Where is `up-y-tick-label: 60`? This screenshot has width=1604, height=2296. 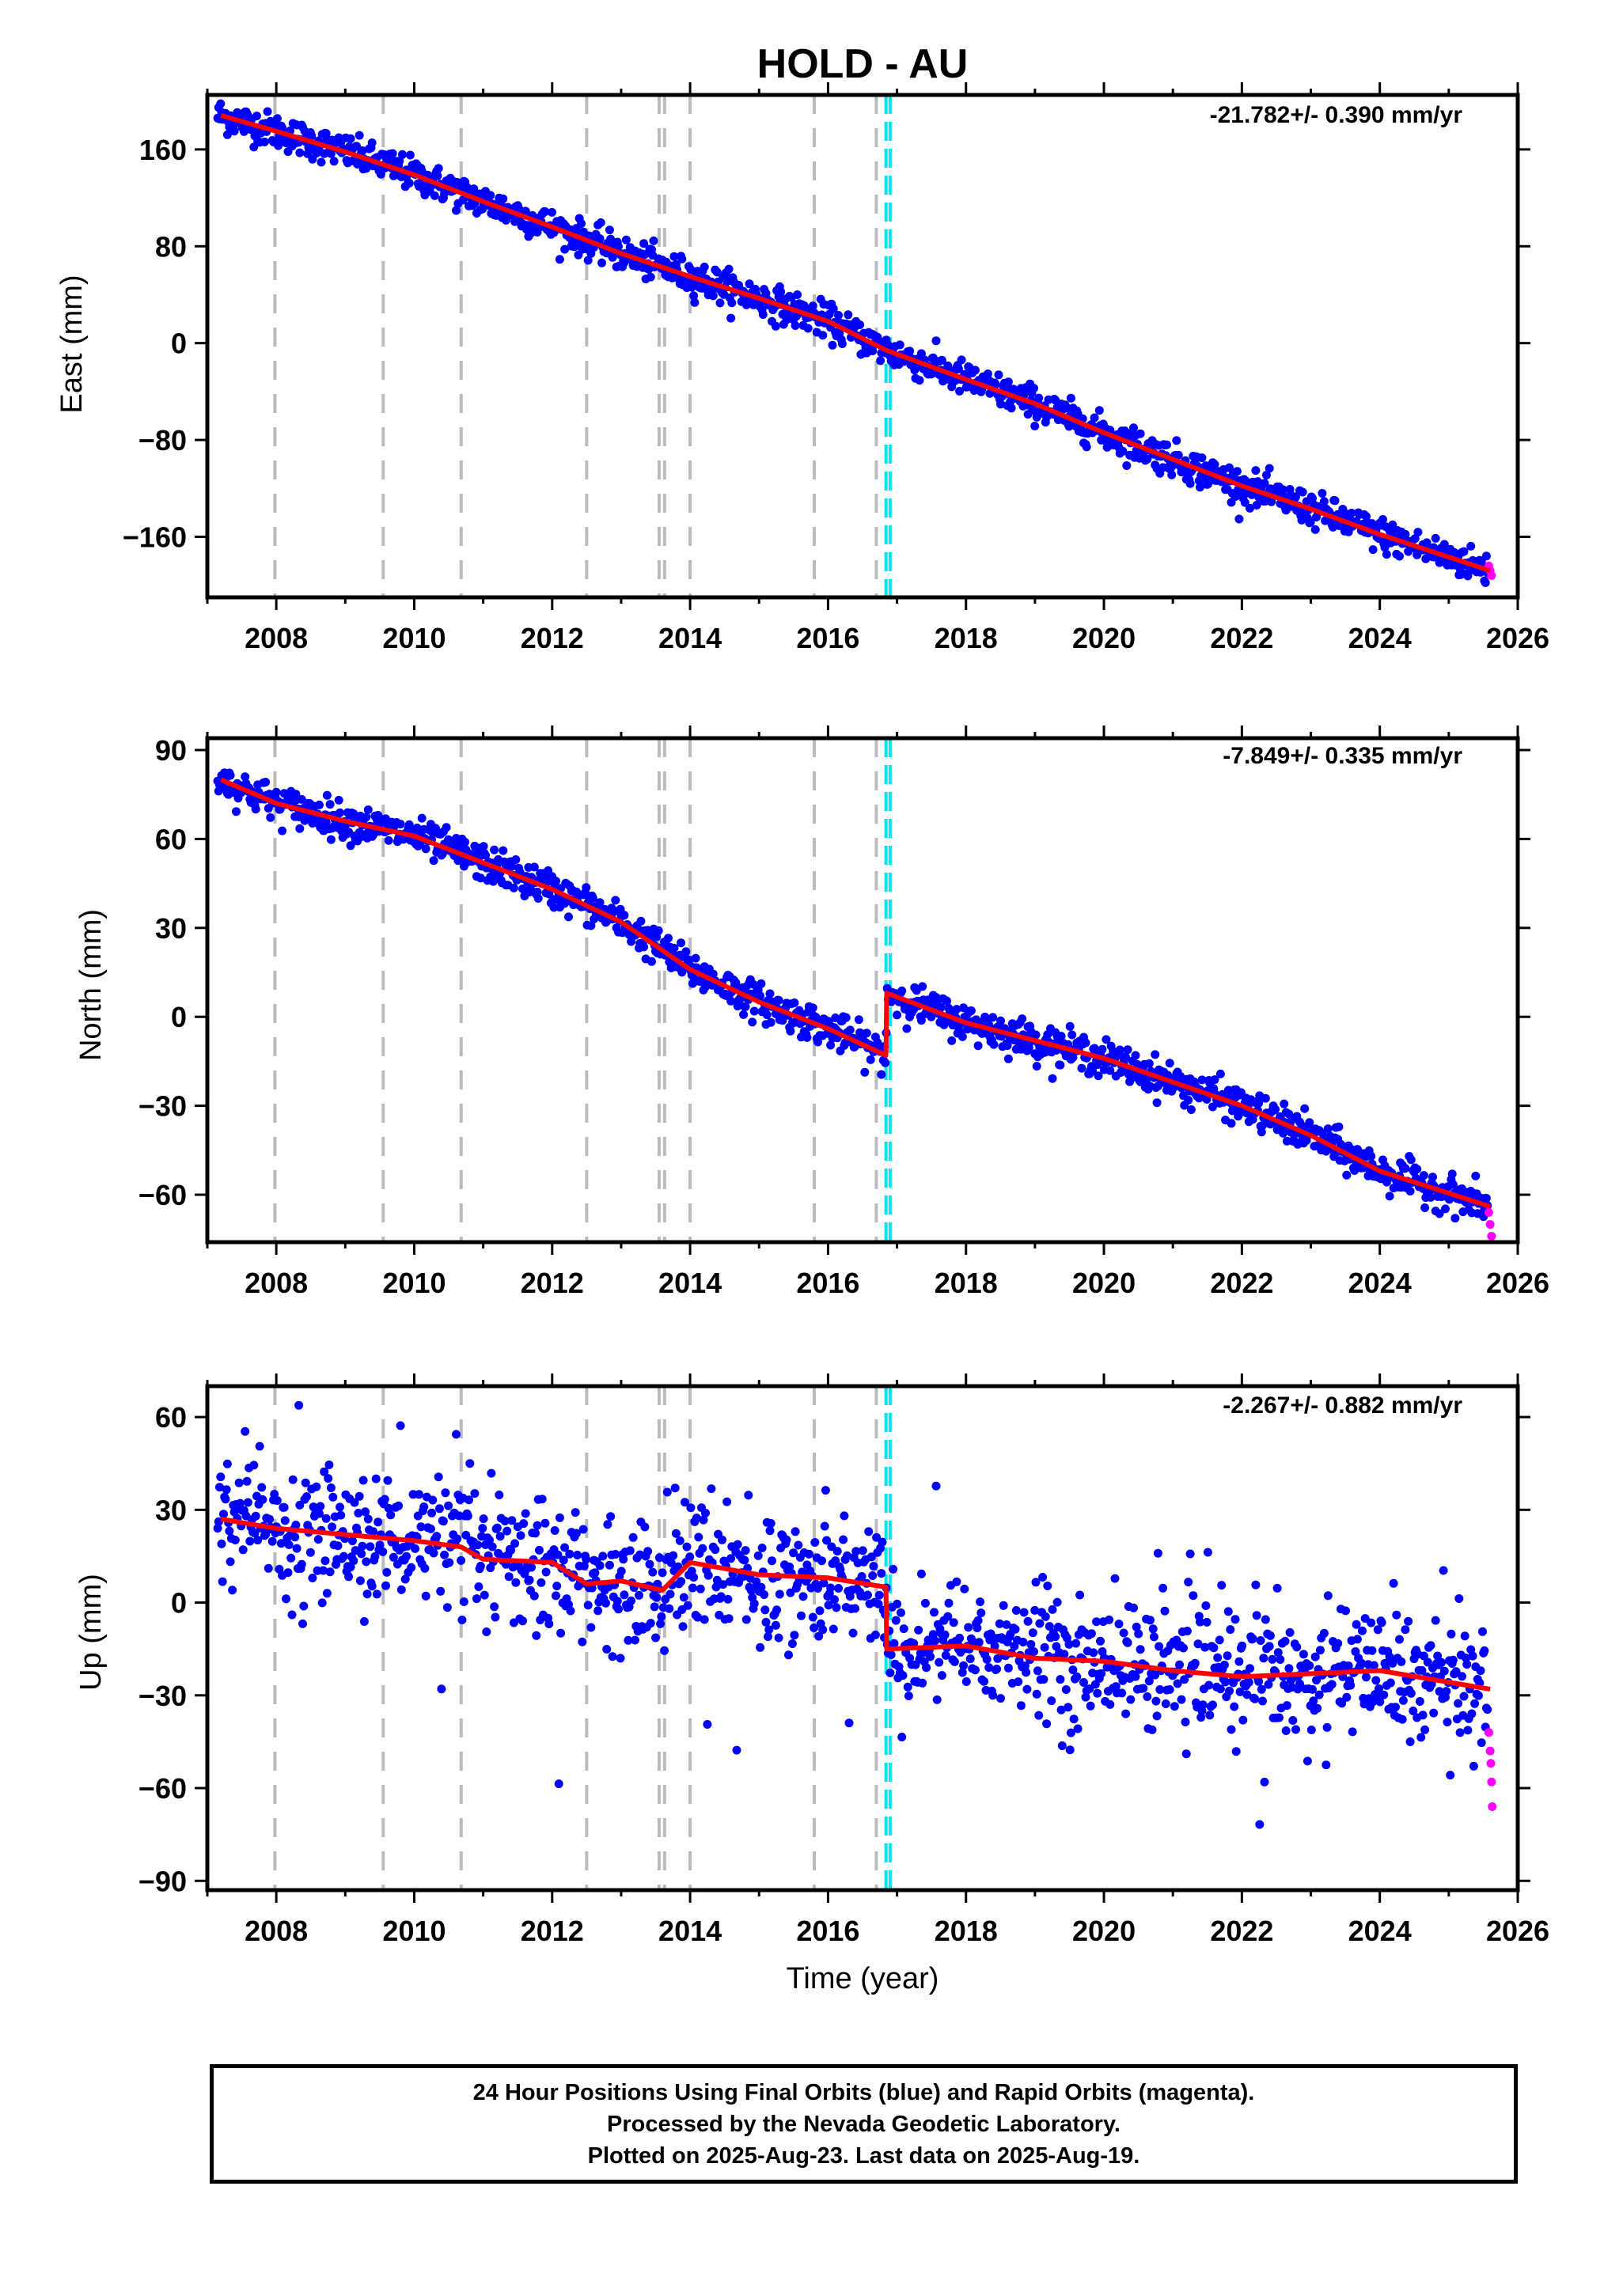 up-y-tick-label: 60 is located at coordinates (171, 1417).